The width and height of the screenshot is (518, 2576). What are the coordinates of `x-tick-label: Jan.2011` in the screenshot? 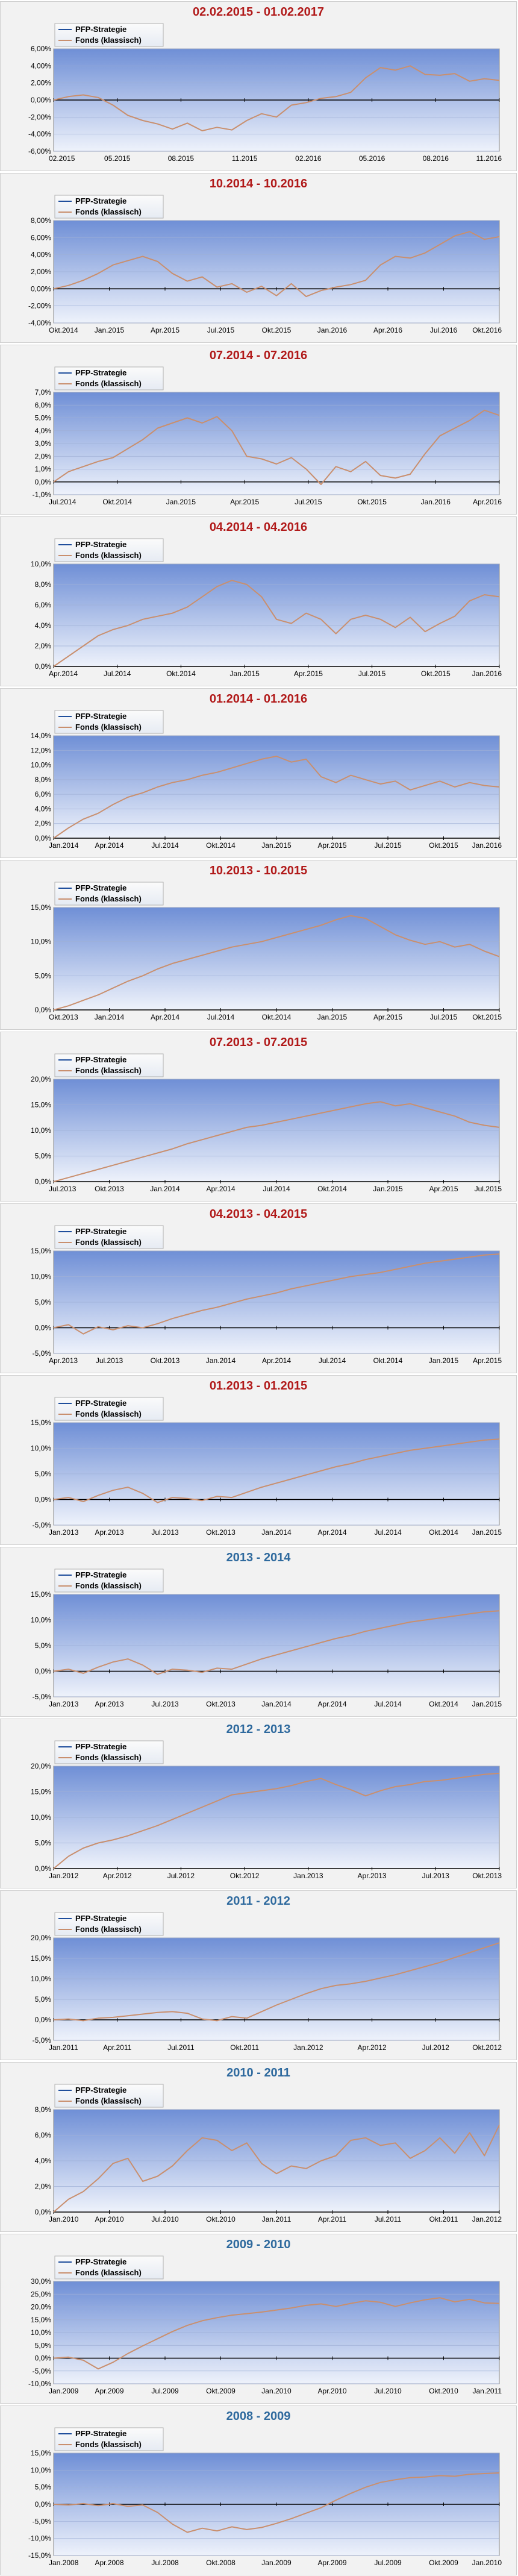 It's located at (488, 2391).